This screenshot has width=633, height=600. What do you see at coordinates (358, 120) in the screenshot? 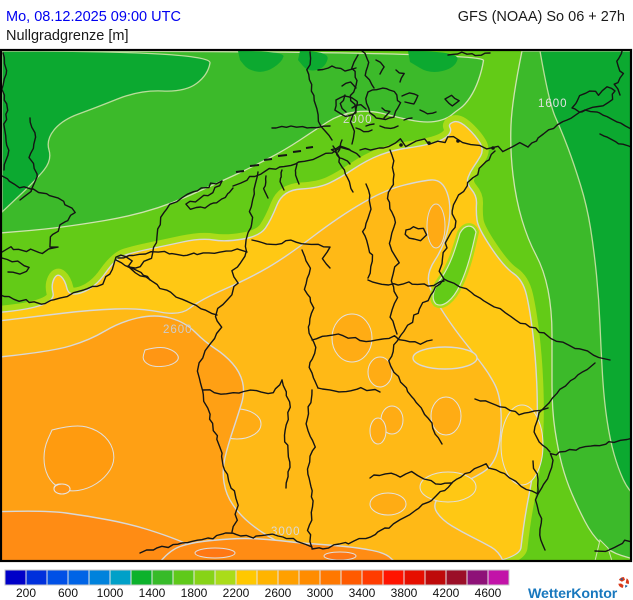
I see `svg-text: 2000` at bounding box center [358, 120].